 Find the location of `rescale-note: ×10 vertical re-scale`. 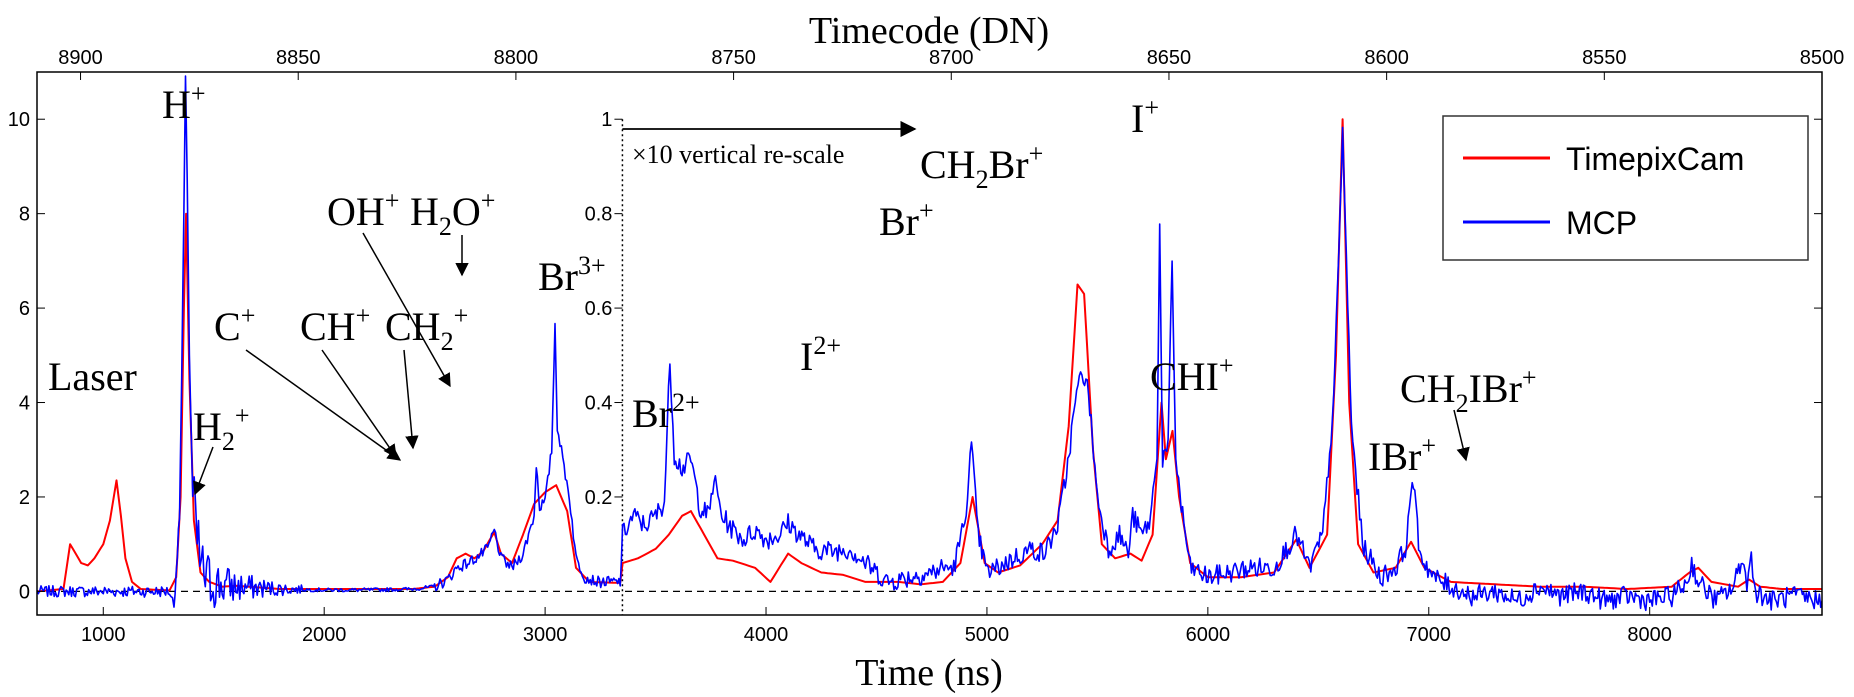

rescale-note: ×10 vertical re-scale is located at coordinates (738, 154).